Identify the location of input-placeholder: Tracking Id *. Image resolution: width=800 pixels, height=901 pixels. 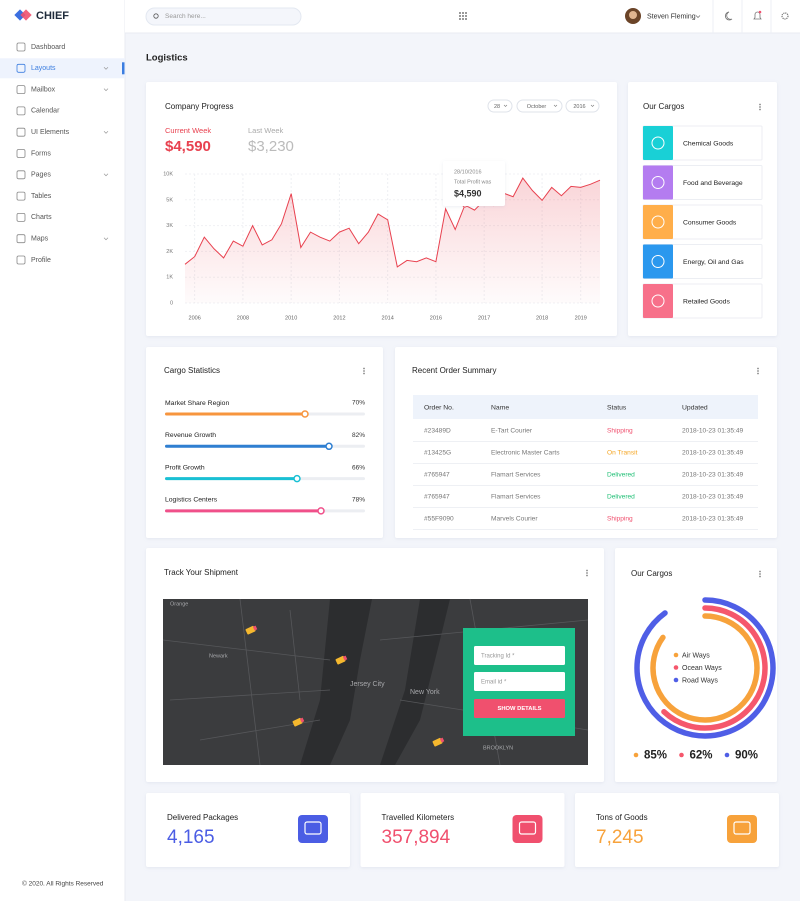
(498, 657).